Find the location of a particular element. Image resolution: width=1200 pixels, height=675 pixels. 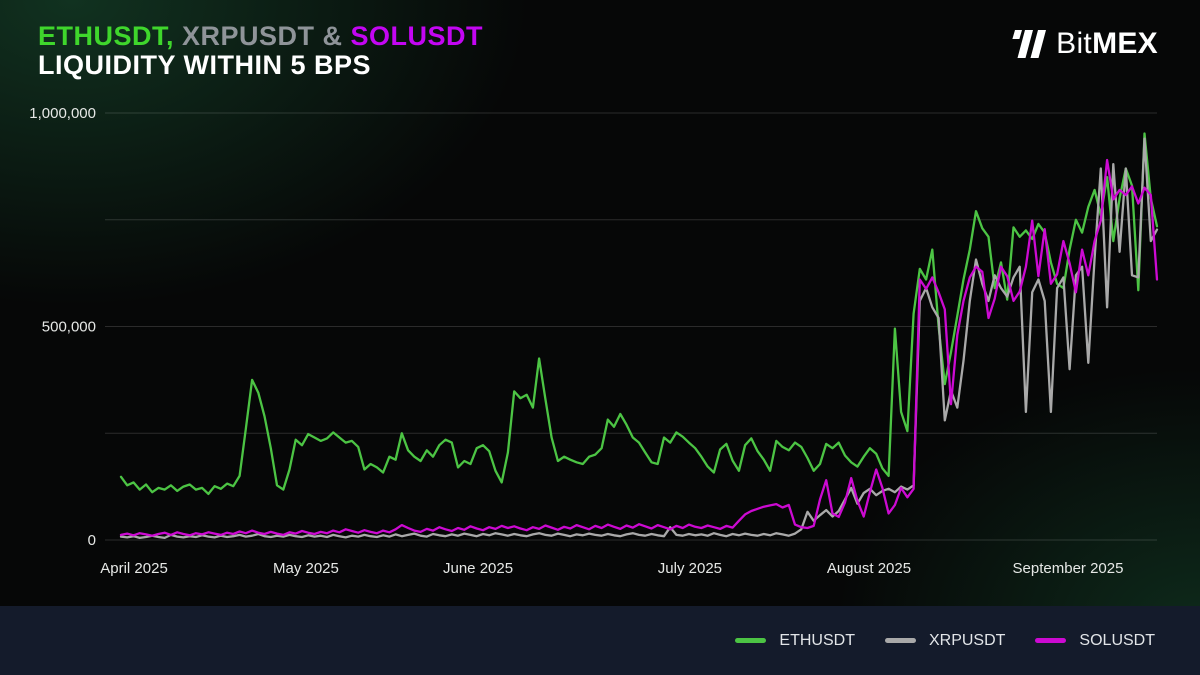

x-axis-label: April 2025 is located at coordinates (134, 568).